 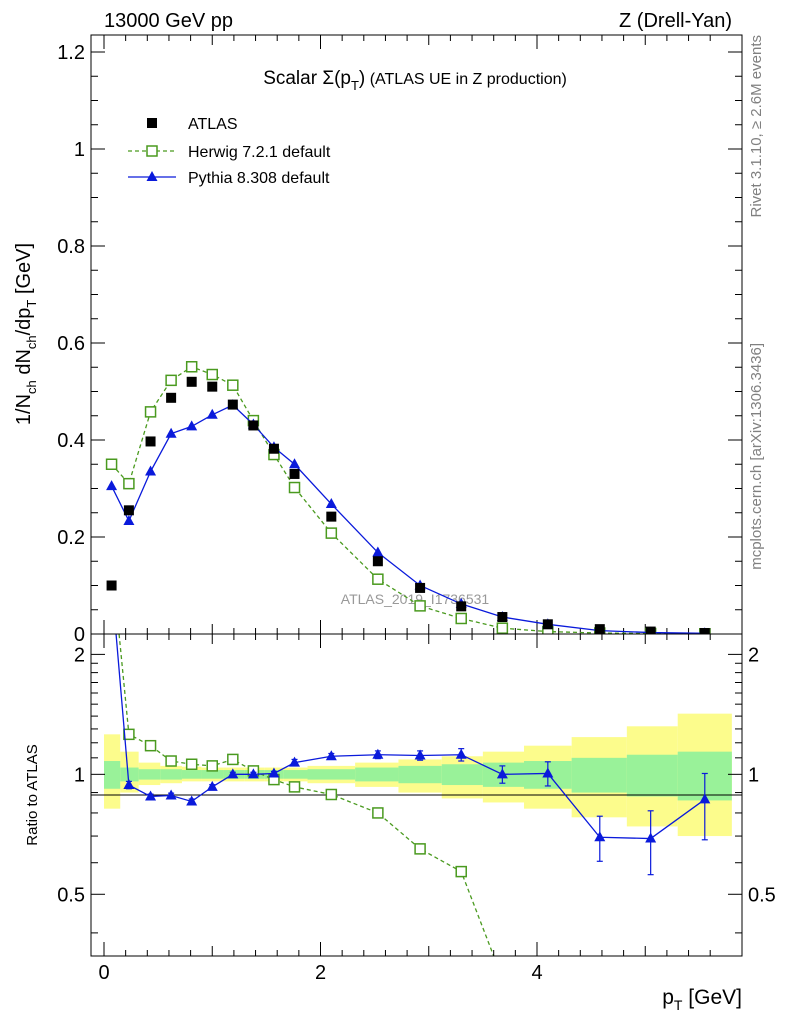 I want to click on ratio-y-axis-label: Ratio to ATLAS, so click(x=32, y=794).